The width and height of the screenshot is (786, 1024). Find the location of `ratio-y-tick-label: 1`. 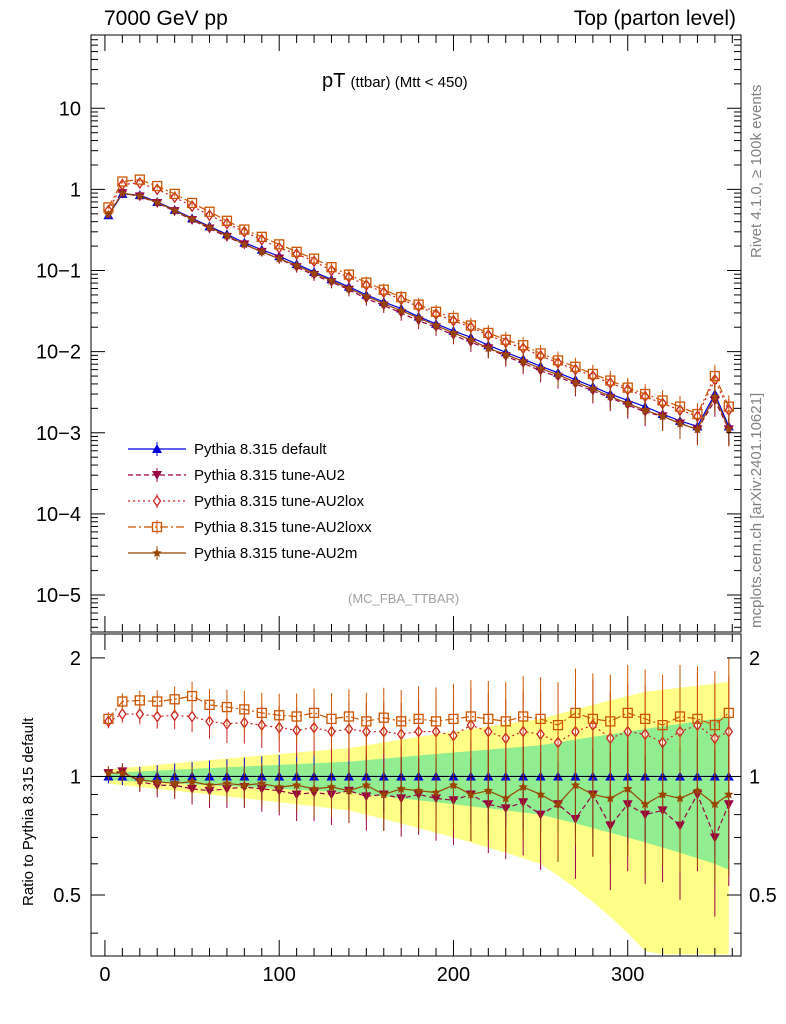

ratio-y-tick-label: 1 is located at coordinates (75, 777).